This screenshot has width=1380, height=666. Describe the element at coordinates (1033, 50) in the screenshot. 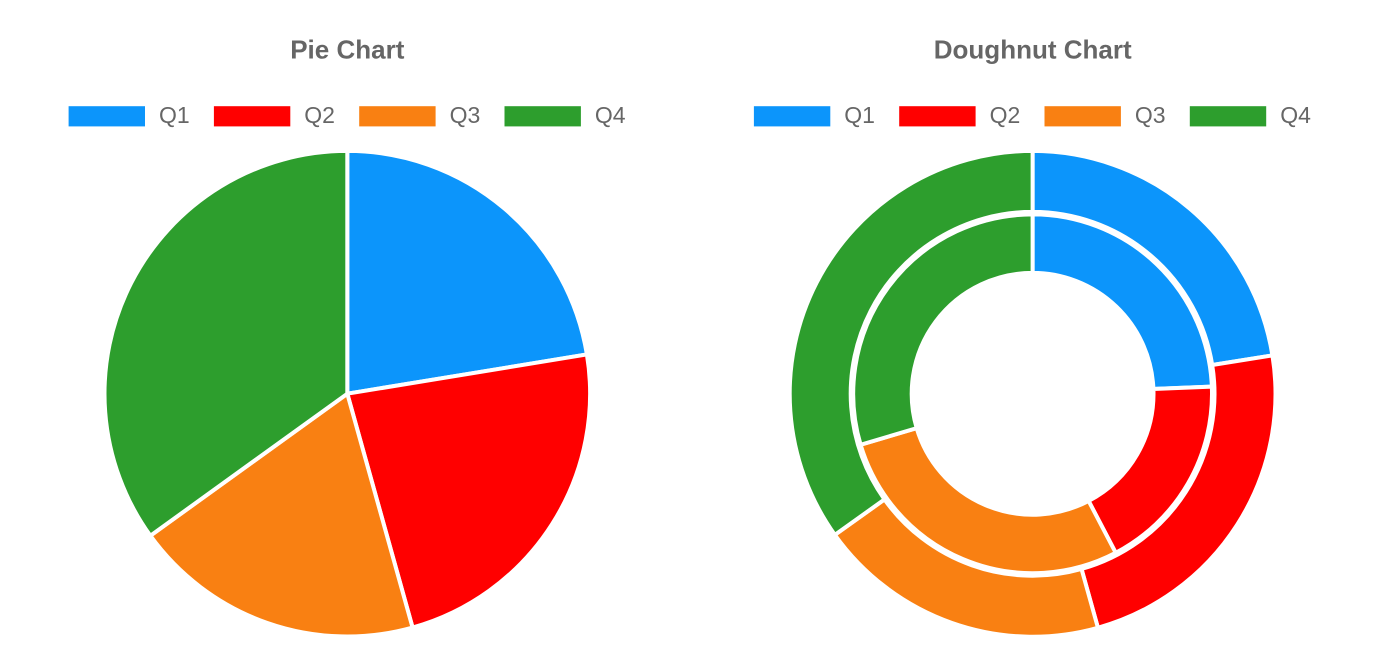

I see `svg-text: Doughnut Chart` at that location.